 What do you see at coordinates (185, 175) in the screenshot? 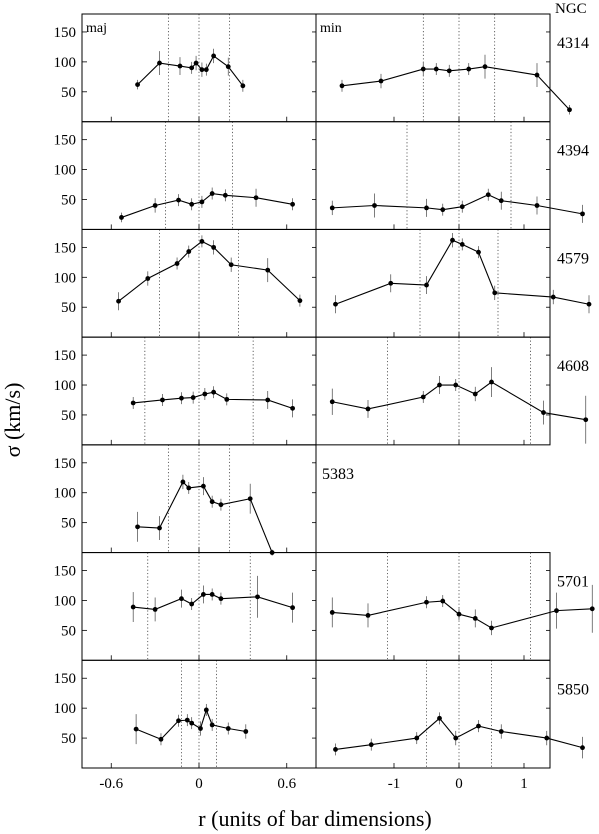
I see `panel-4394-maj: 150 100 50` at bounding box center [185, 175].